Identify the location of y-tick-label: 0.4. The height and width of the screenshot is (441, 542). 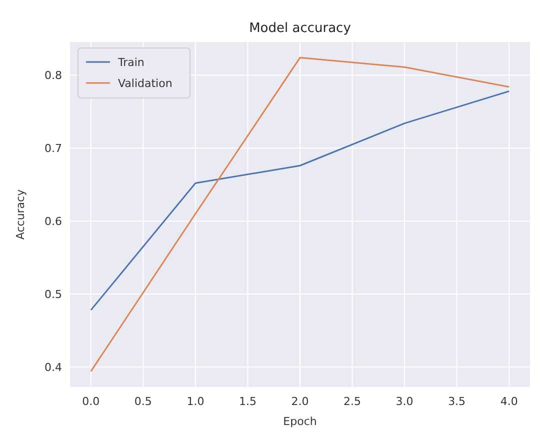
(53, 367).